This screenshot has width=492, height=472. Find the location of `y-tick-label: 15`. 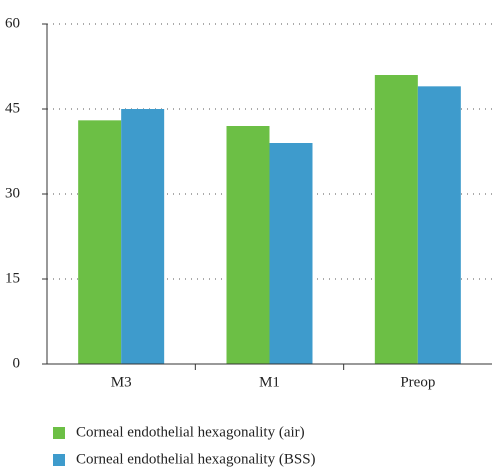

y-tick-label: 15 is located at coordinates (12, 278).